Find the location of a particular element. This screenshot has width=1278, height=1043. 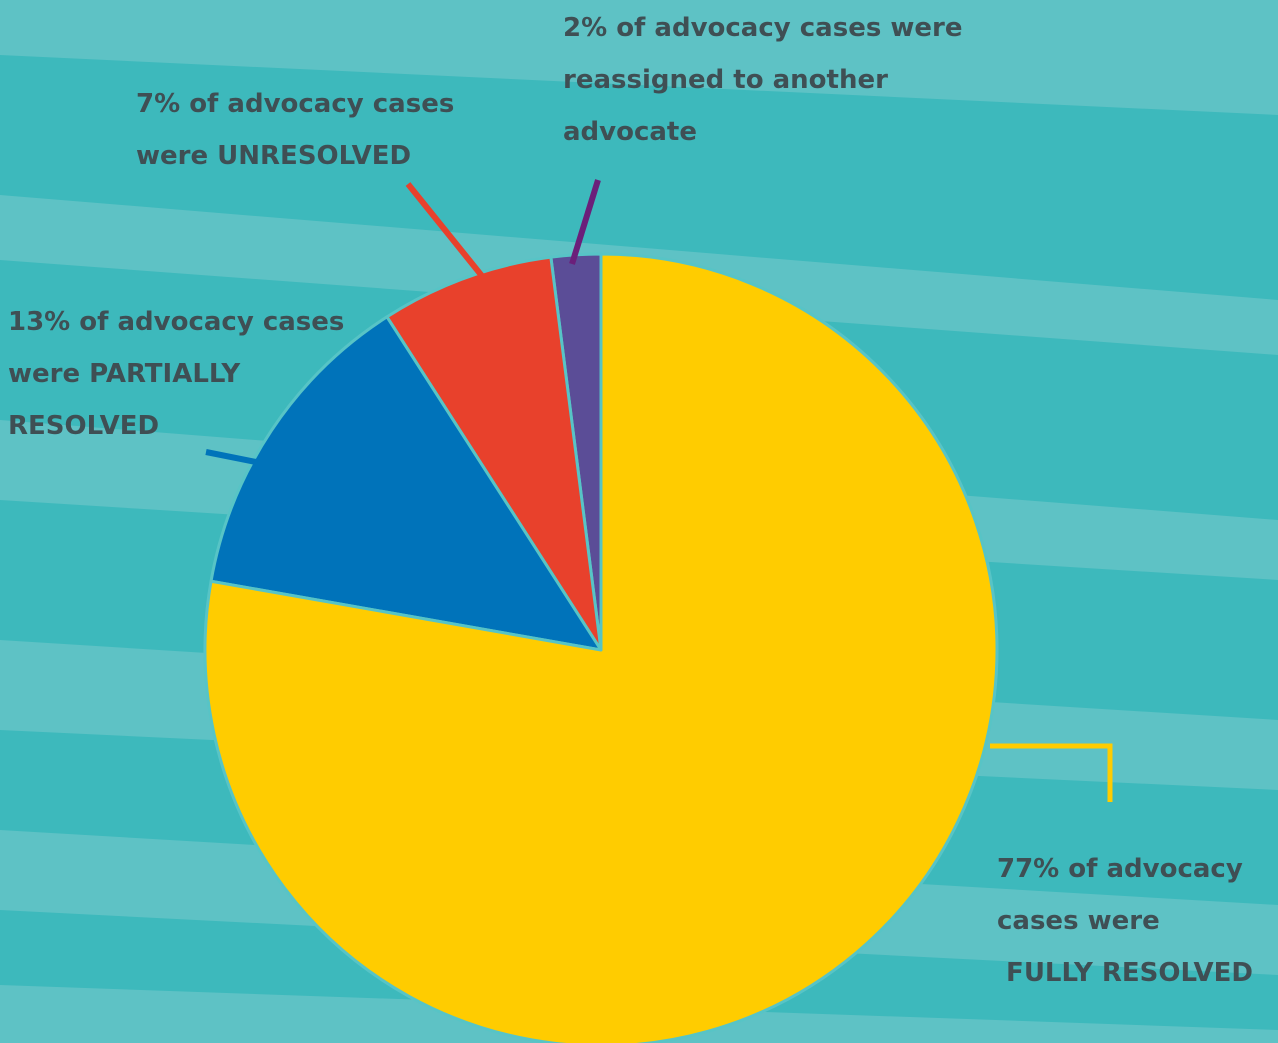

leader-line-reassigned is located at coordinates (585, 222).